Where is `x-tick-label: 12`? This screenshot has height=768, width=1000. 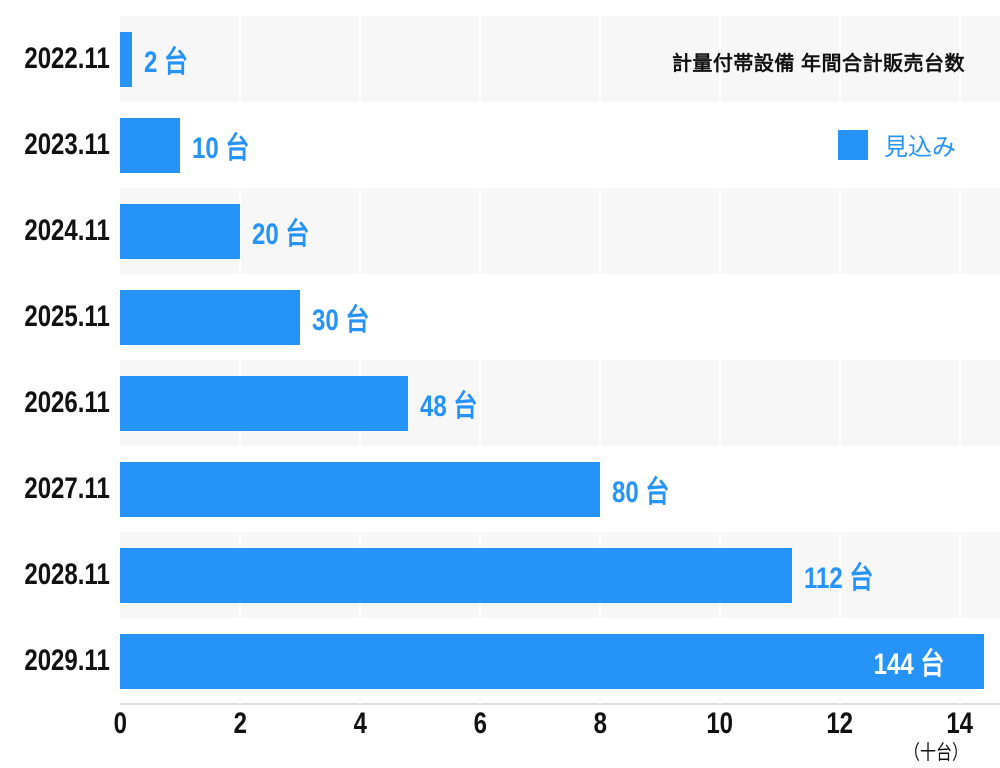 x-tick-label: 12 is located at coordinates (840, 723).